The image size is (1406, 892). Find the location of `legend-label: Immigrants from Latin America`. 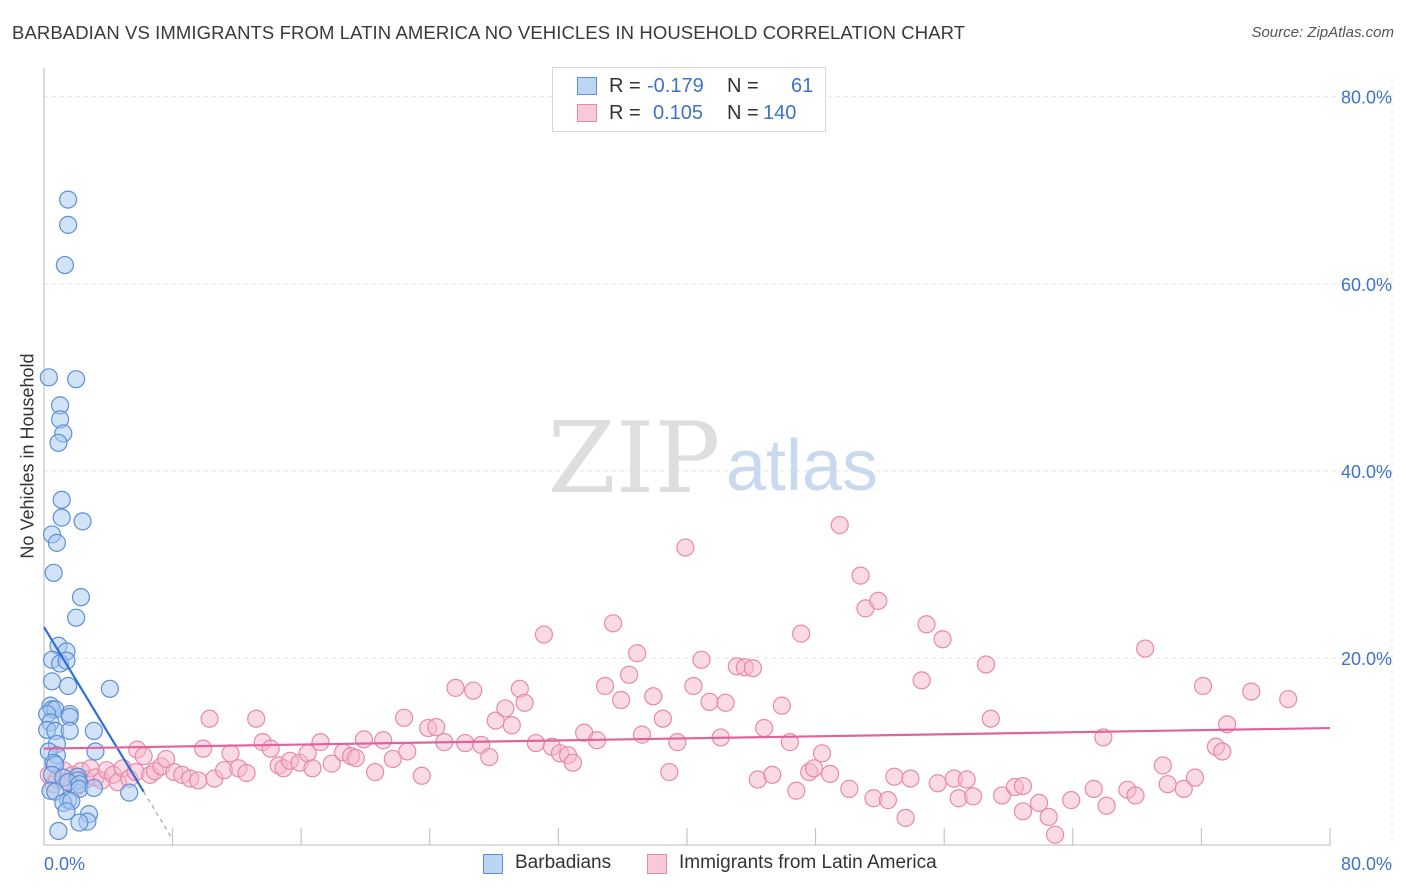

legend-label: Immigrants from Latin America is located at coordinates (808, 862).